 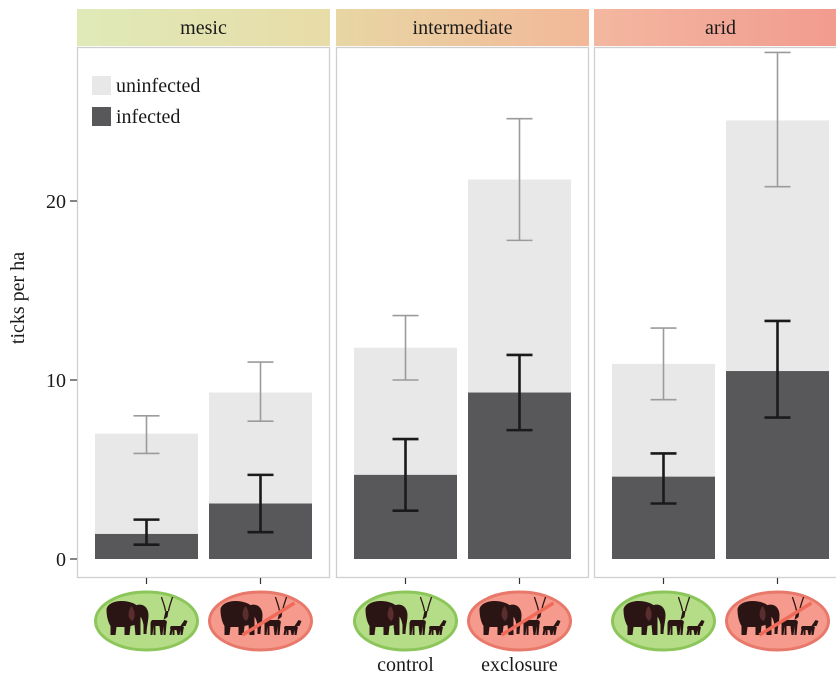 I want to click on error-bar-total-mesic-exclosure, so click(x=260, y=391).